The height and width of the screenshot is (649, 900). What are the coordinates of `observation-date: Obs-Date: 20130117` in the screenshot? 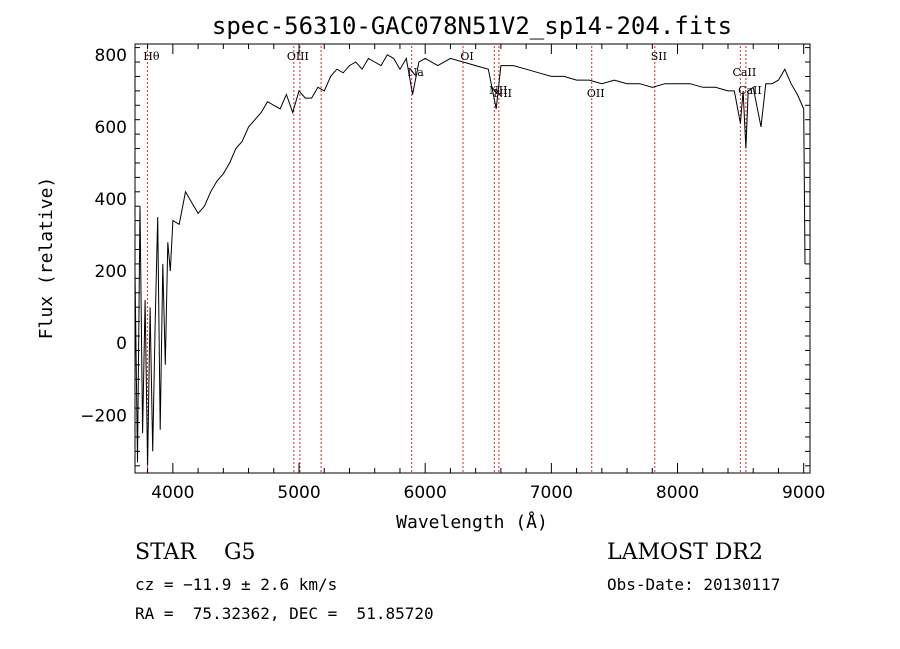 It's located at (694, 584).